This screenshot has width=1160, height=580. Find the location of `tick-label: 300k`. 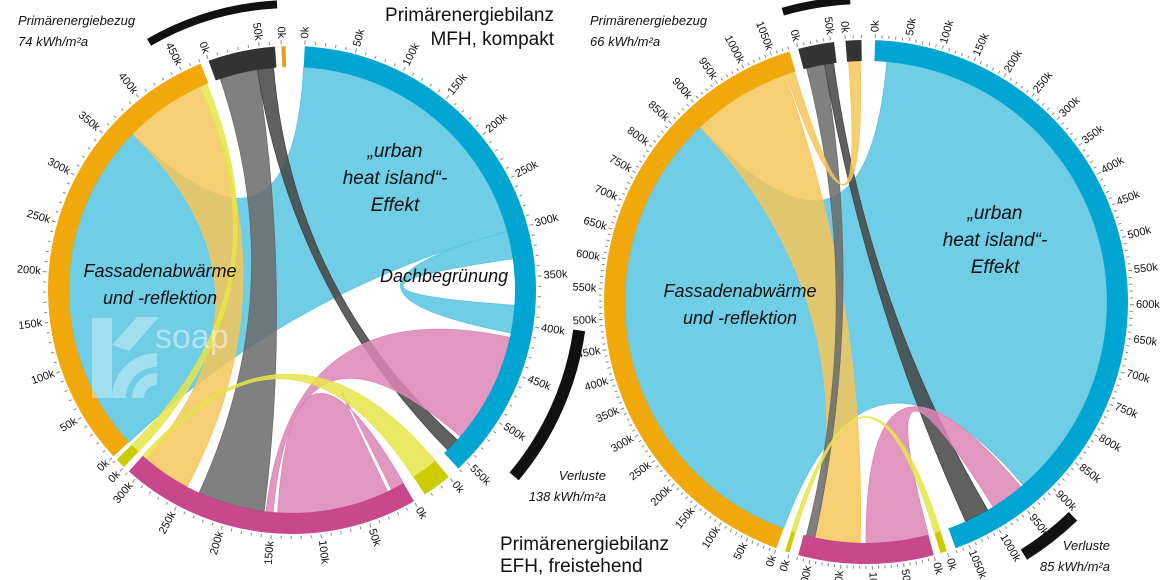

tick-label: 300k is located at coordinates (622, 444).